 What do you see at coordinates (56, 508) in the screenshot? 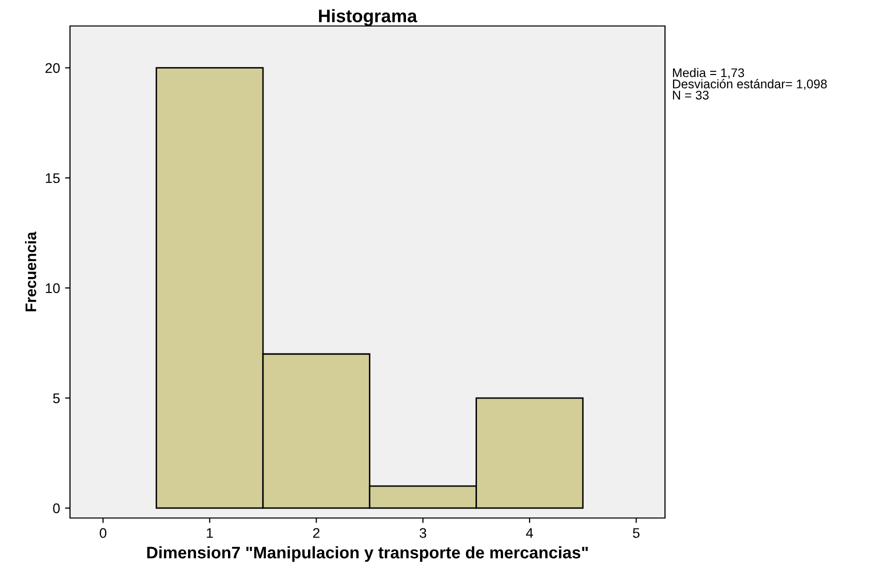
I see `y-tick-label: 0` at bounding box center [56, 508].